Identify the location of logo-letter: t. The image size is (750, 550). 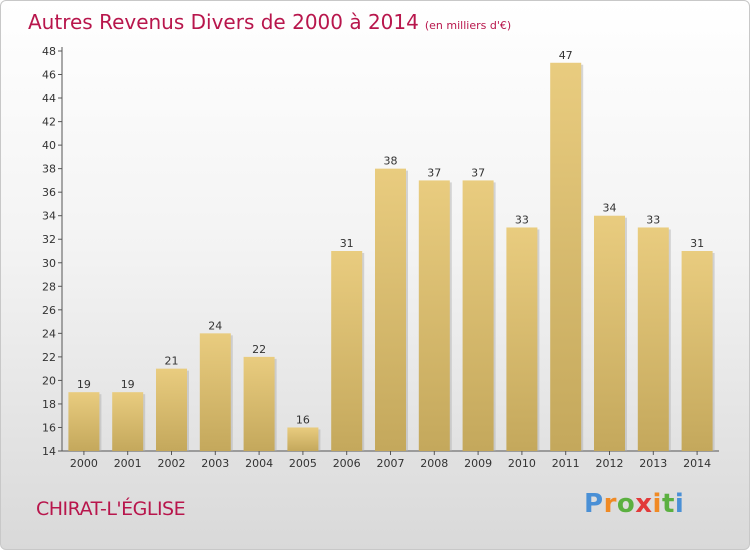
(668, 504).